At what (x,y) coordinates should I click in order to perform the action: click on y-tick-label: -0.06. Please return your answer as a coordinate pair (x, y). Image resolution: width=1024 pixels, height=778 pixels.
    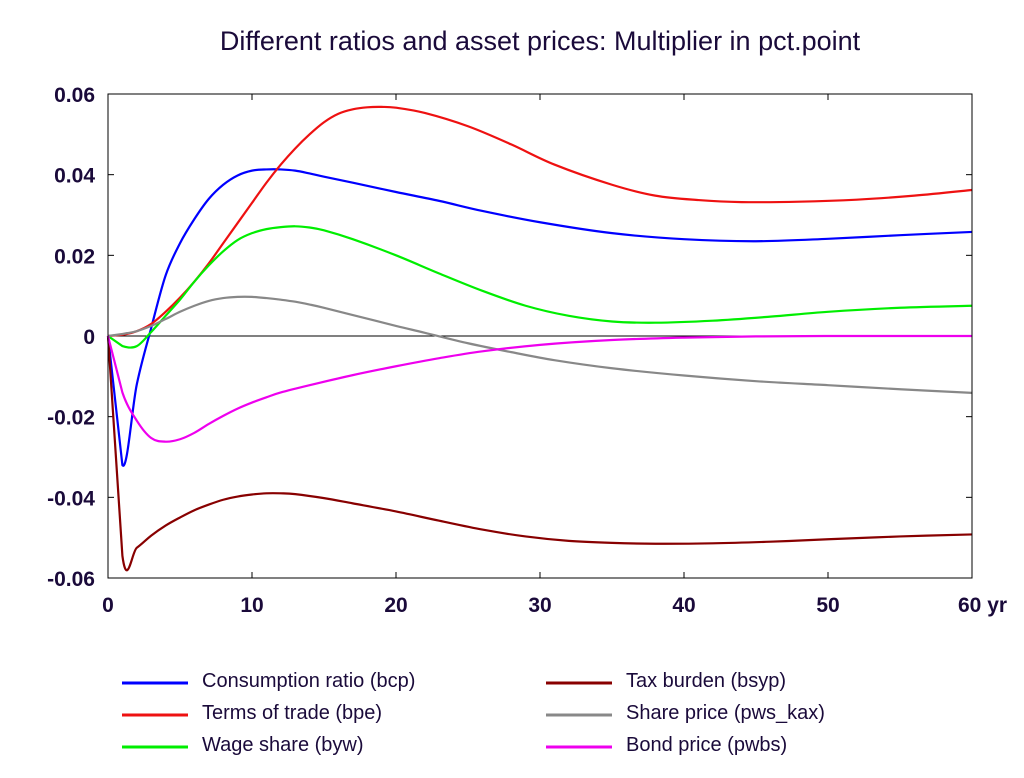
    Looking at the image, I should click on (71, 579).